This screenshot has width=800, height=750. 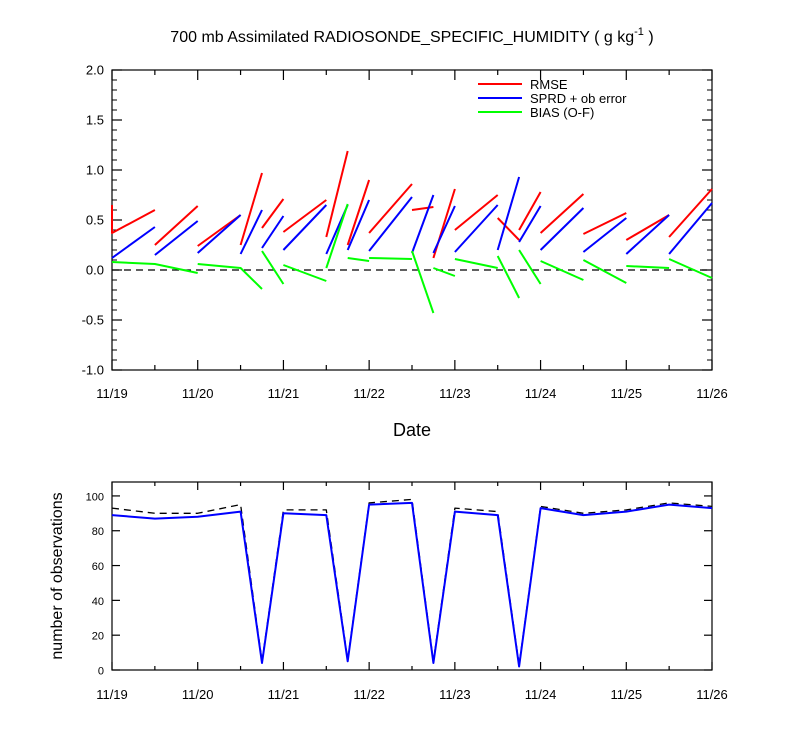 What do you see at coordinates (98, 637) in the screenshot?
I see `y-tick-label: 20` at bounding box center [98, 637].